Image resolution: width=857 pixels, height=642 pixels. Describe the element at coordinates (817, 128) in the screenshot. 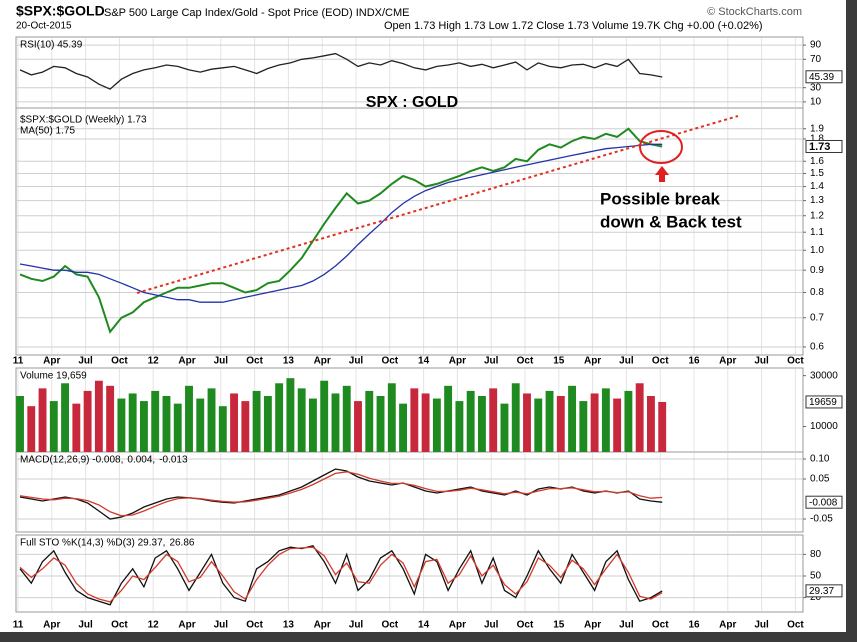

I see `y-tick-label: 1.9` at that location.